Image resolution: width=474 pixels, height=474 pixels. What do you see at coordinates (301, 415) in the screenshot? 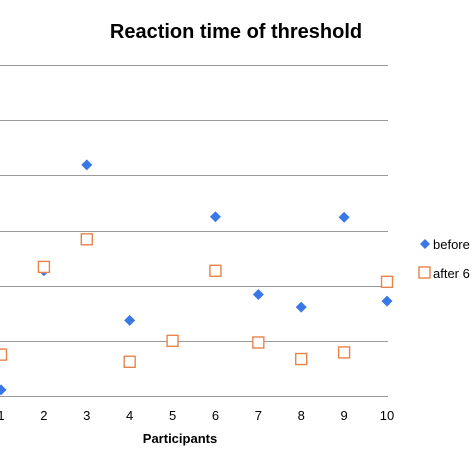
I see `x-tick-label: 8` at bounding box center [301, 415].